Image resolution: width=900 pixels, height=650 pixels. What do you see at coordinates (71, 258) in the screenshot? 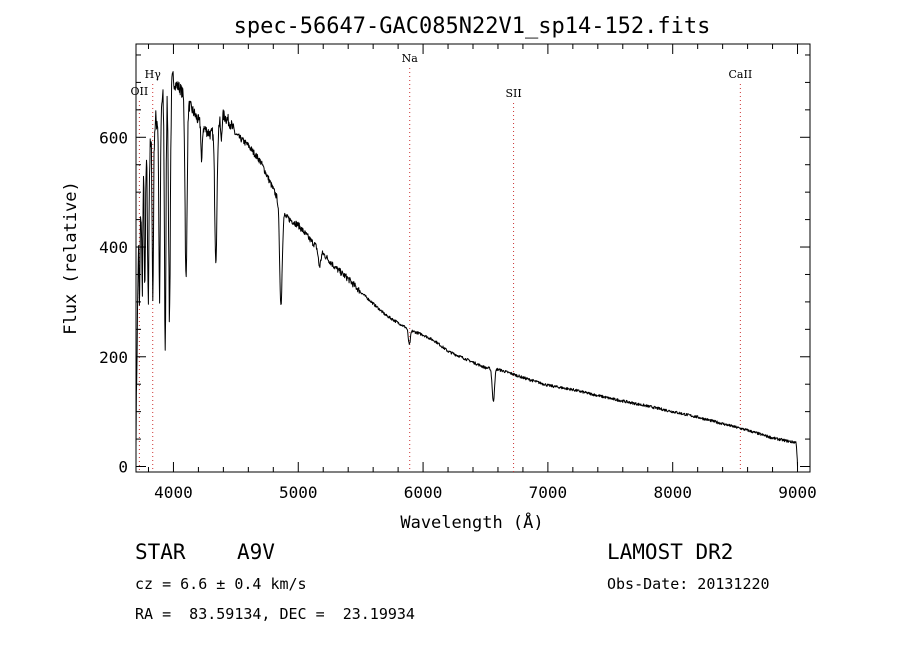
I see `y-axis-label: Flux (relative)` at bounding box center [71, 258].